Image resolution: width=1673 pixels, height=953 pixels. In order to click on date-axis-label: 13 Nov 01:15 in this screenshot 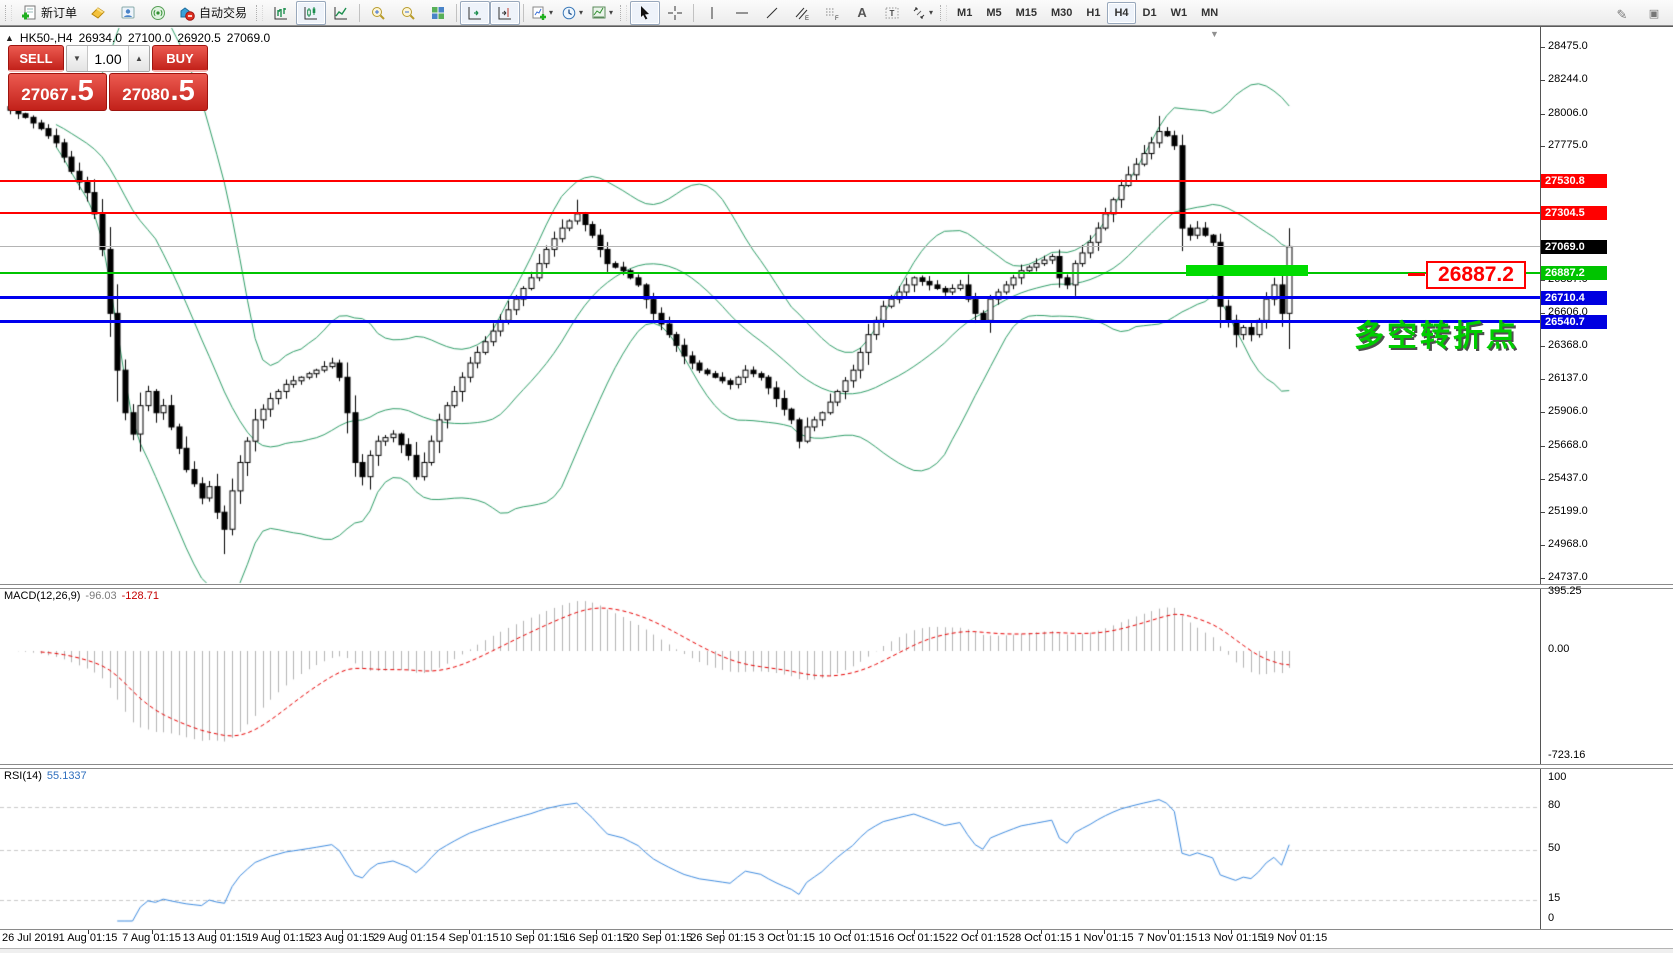, I will do `click(1231, 938)`.